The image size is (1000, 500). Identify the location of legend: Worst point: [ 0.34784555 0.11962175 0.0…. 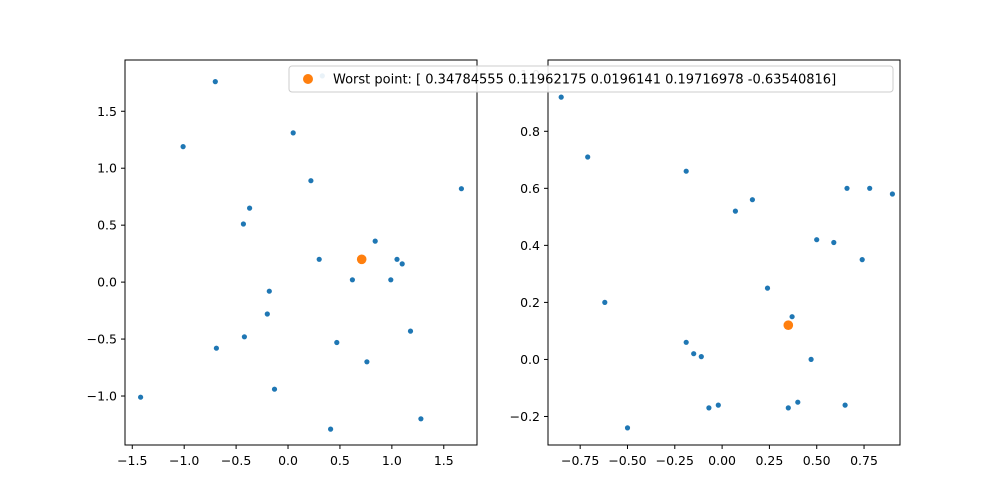
(591, 79).